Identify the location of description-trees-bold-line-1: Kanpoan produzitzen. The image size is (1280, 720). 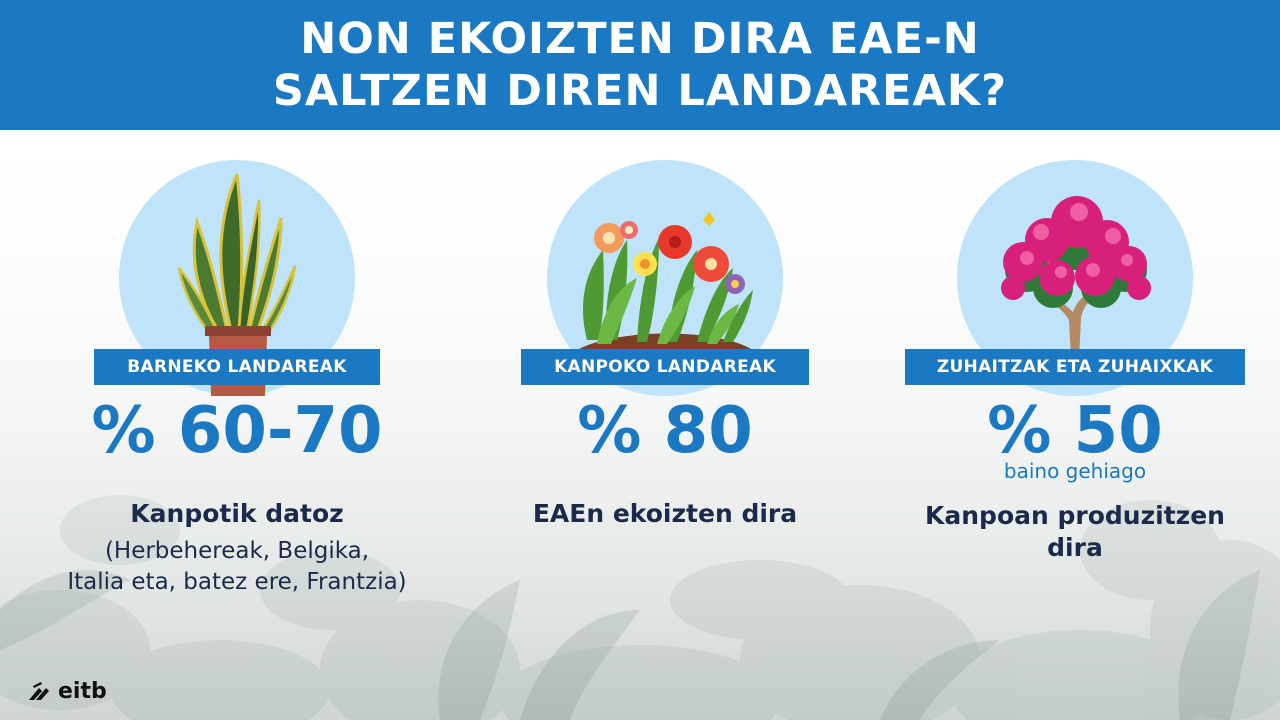
(1075, 515).